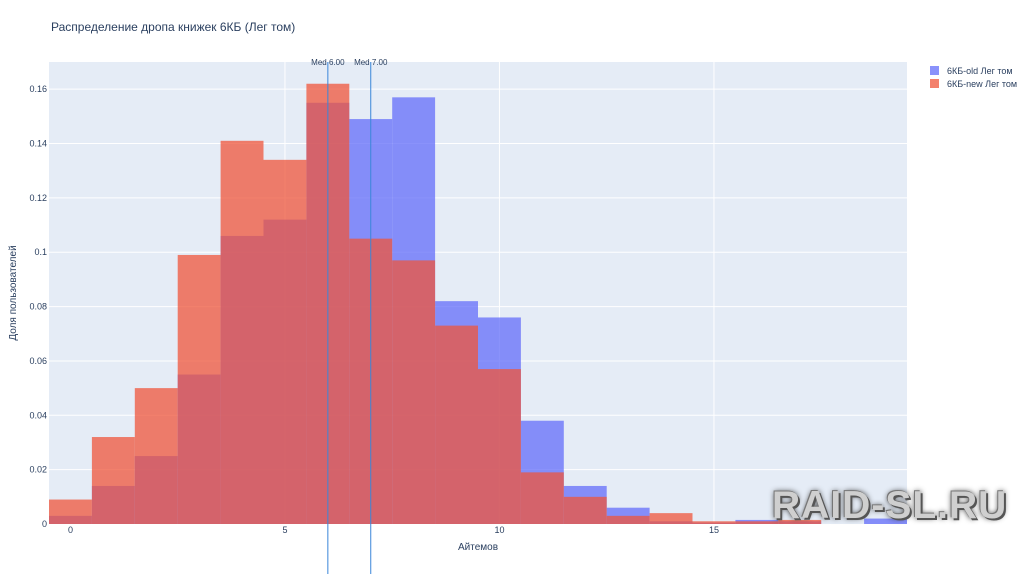  What do you see at coordinates (38, 144) in the screenshot?
I see `y-tick-label: 0.14` at bounding box center [38, 144].